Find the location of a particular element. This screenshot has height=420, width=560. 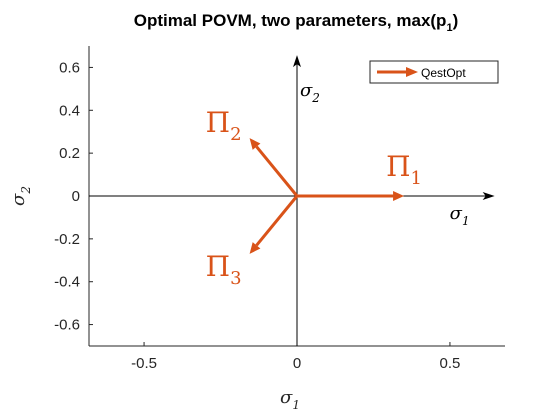

y-axis-label: σ2 is located at coordinates (20, 196).